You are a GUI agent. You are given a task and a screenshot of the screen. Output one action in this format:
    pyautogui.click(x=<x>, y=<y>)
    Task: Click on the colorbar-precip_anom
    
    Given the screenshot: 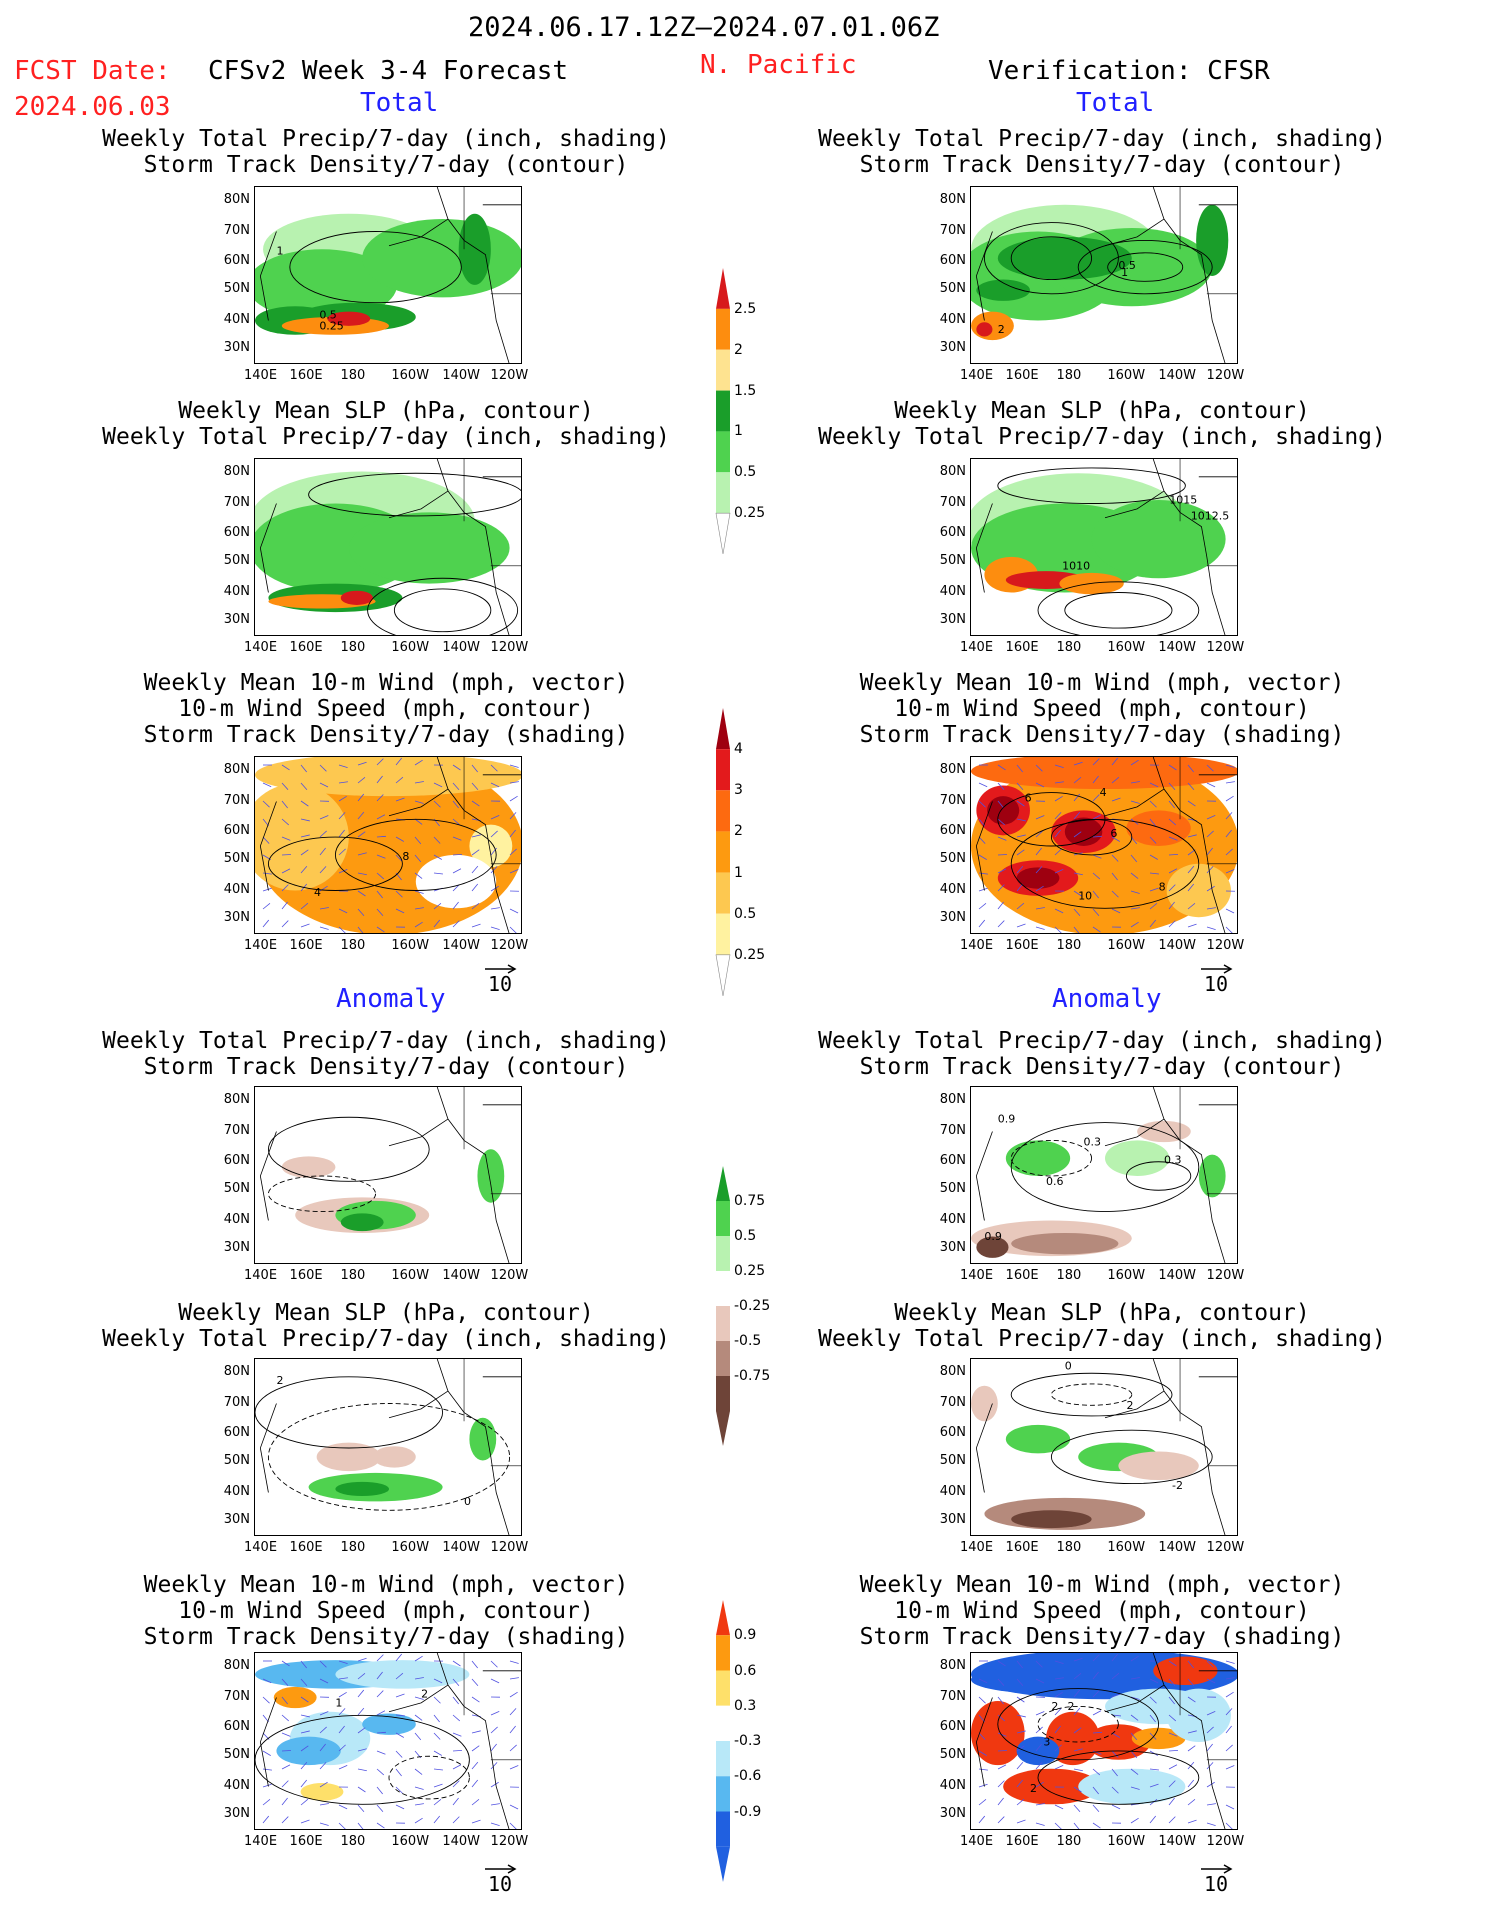 What is the action you would take?
    pyautogui.click(x=723, y=1306)
    